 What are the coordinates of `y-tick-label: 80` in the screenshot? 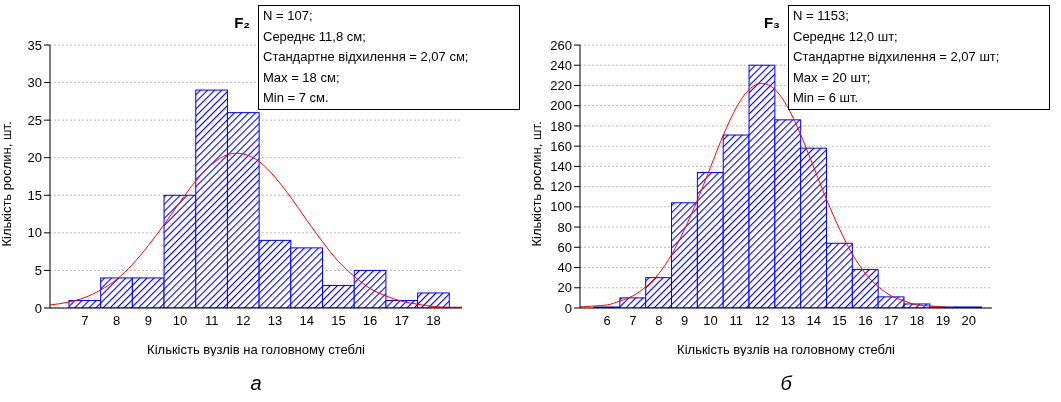 It's located at (564, 227).